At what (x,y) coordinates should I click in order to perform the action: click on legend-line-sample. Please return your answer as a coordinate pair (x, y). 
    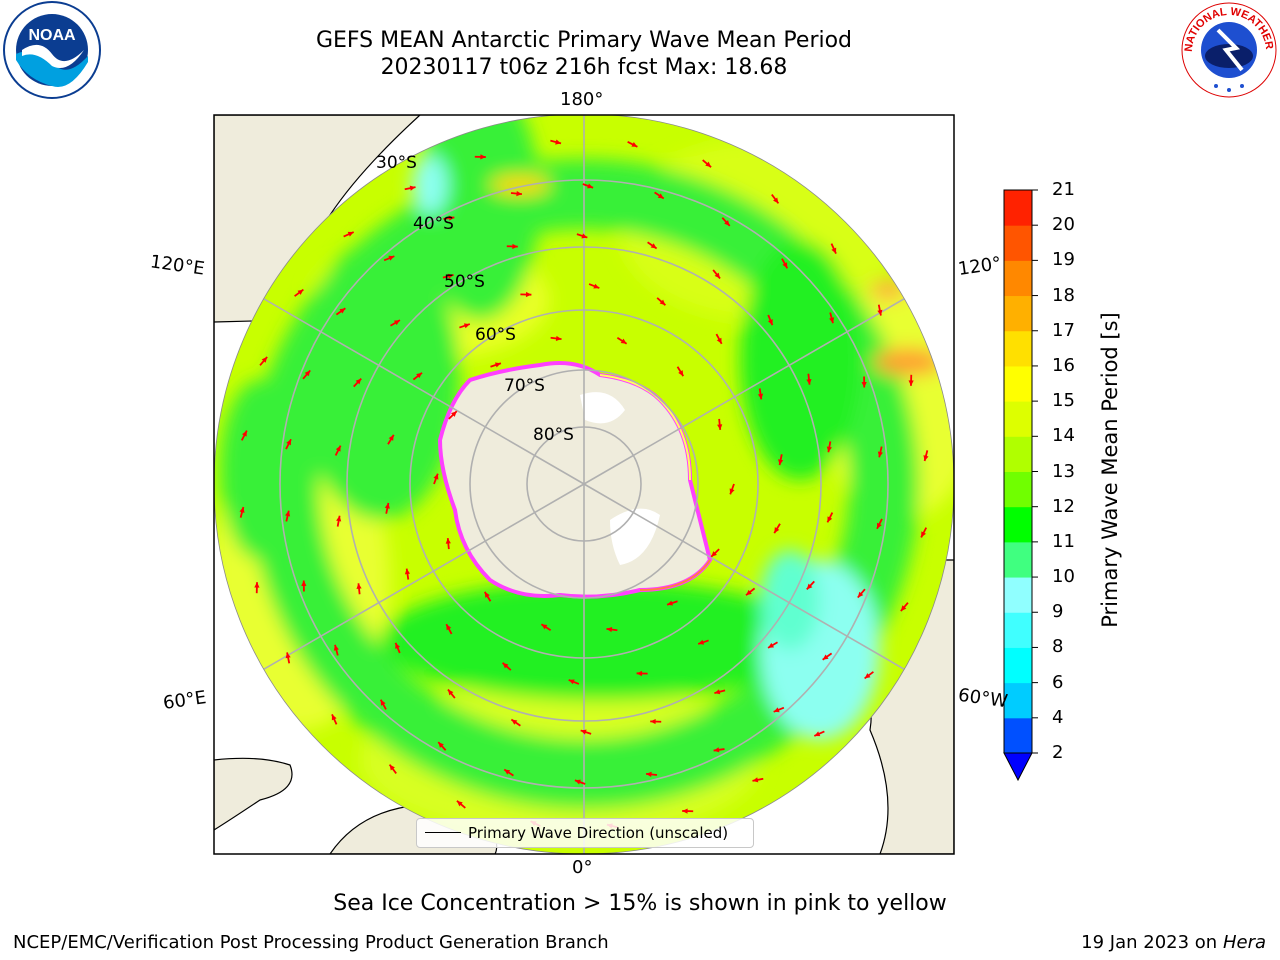
    Looking at the image, I should click on (443, 832).